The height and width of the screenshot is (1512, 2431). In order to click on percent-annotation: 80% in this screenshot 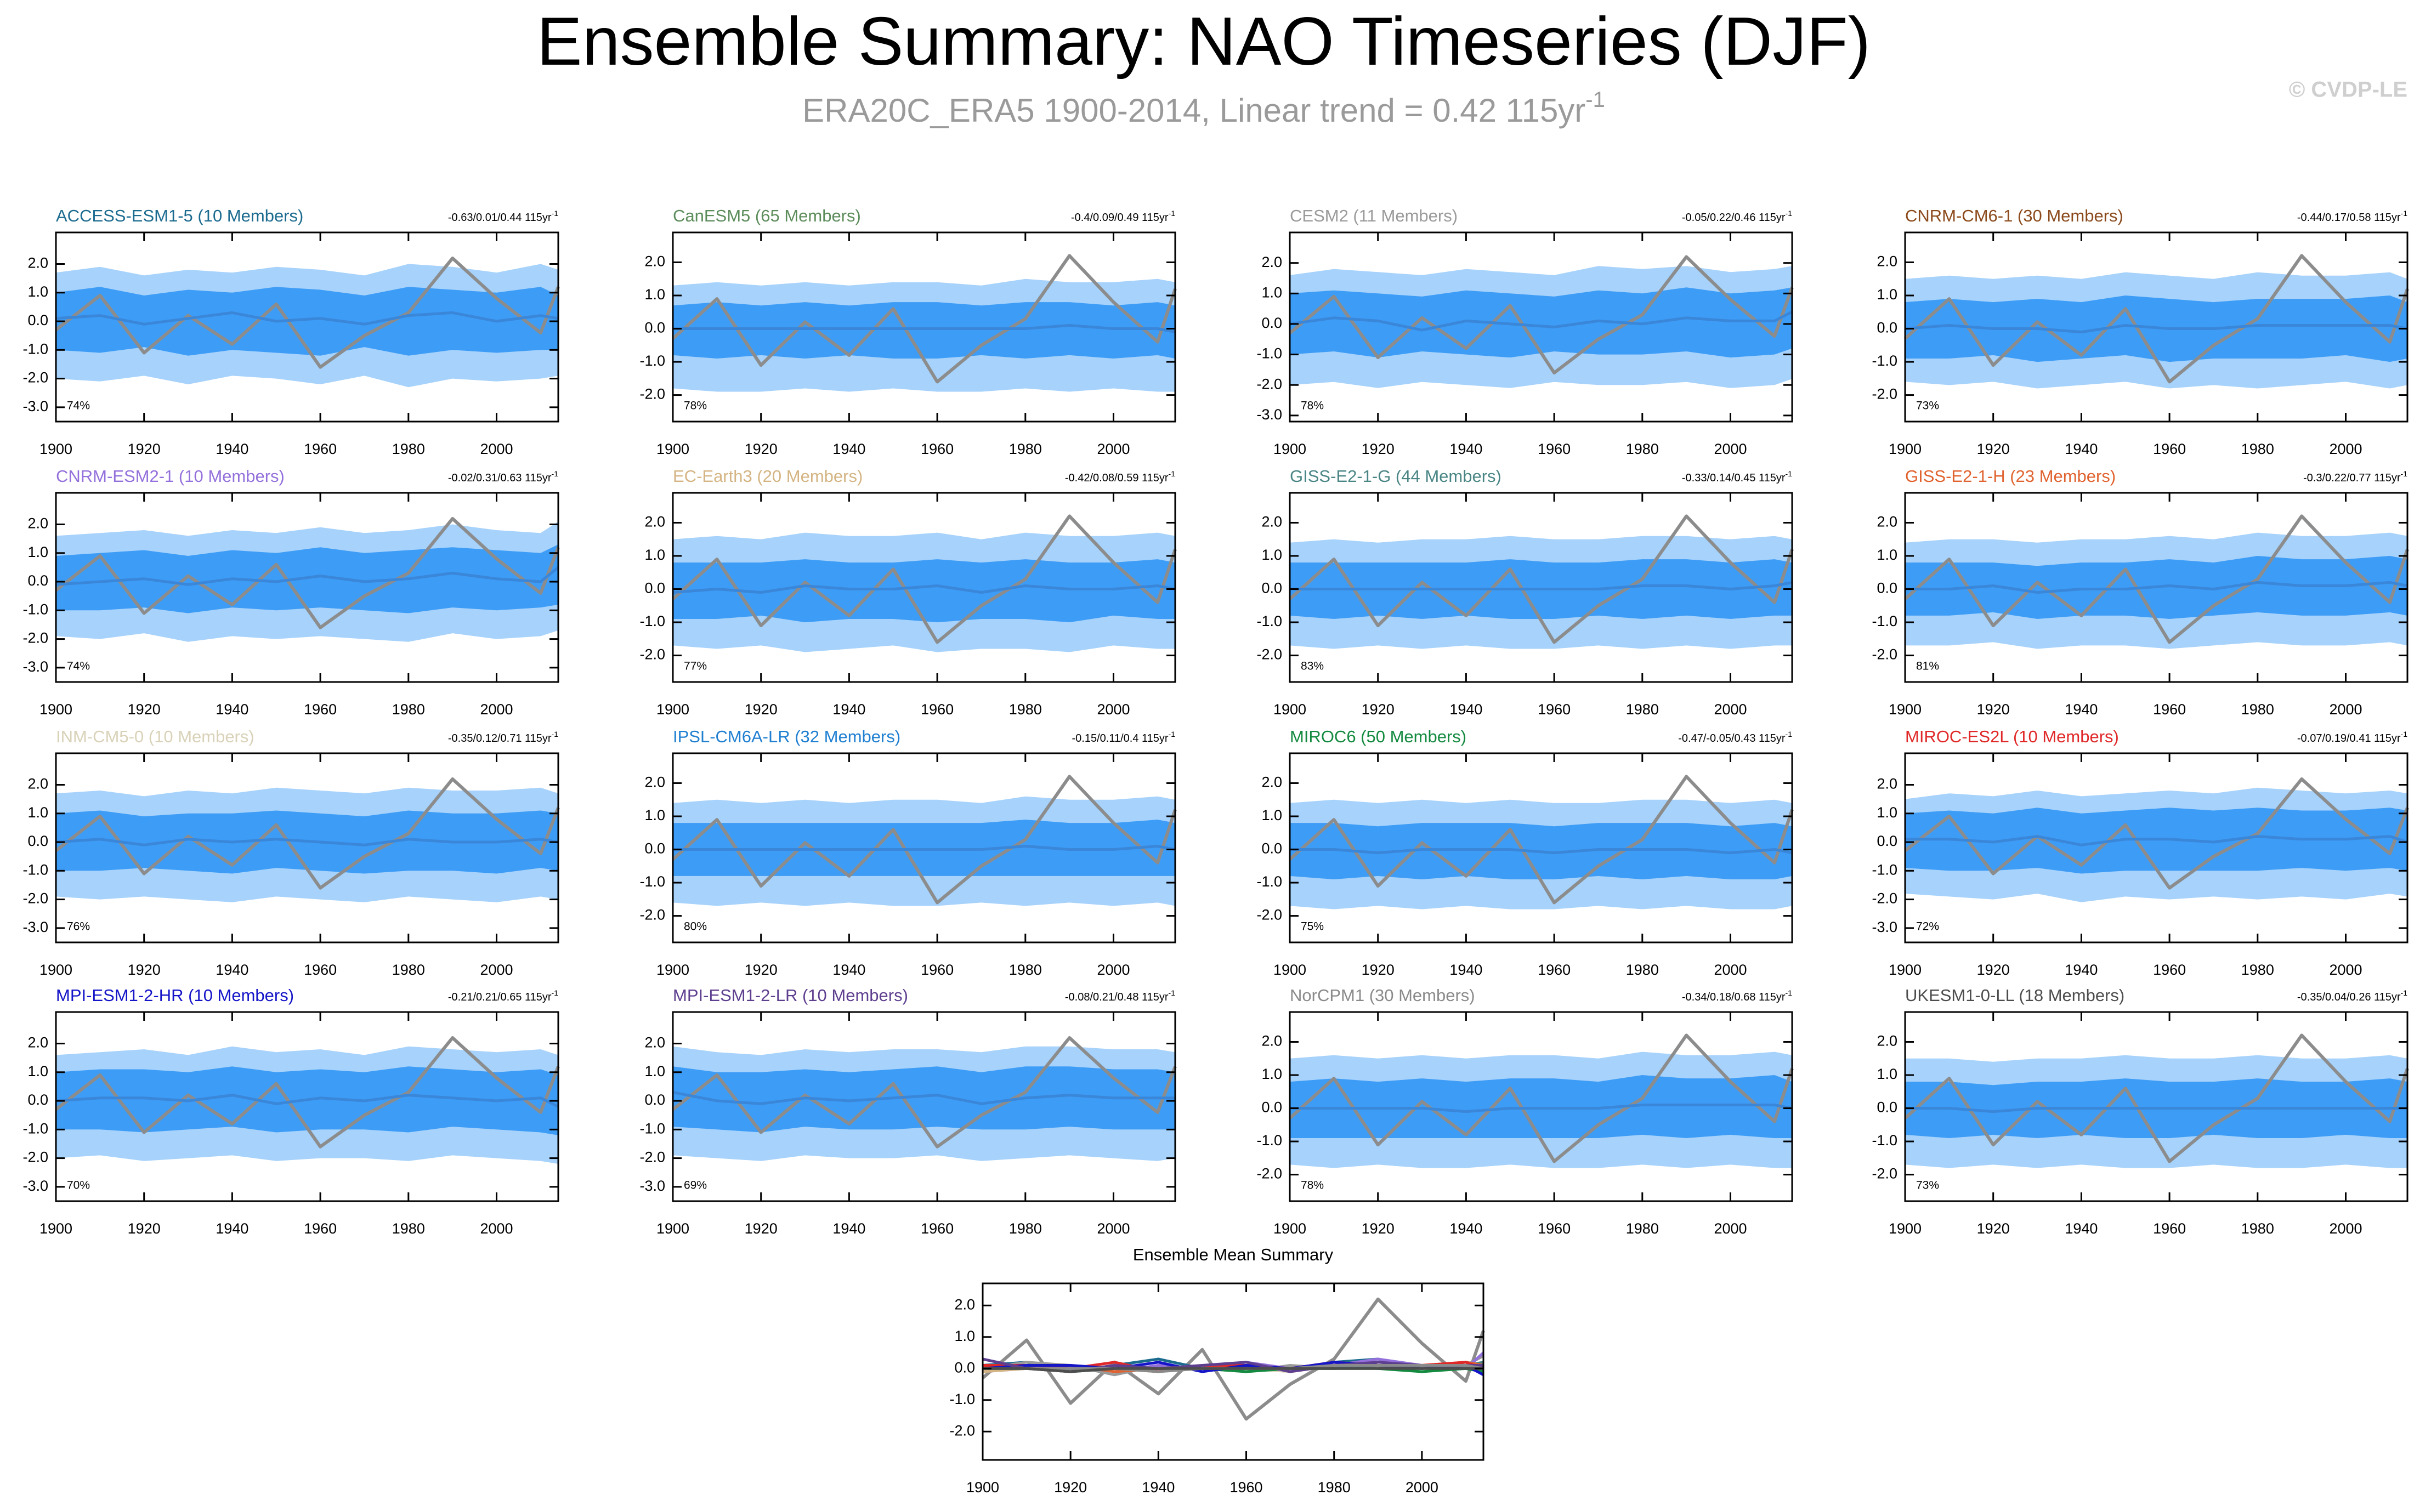, I will do `click(695, 926)`.